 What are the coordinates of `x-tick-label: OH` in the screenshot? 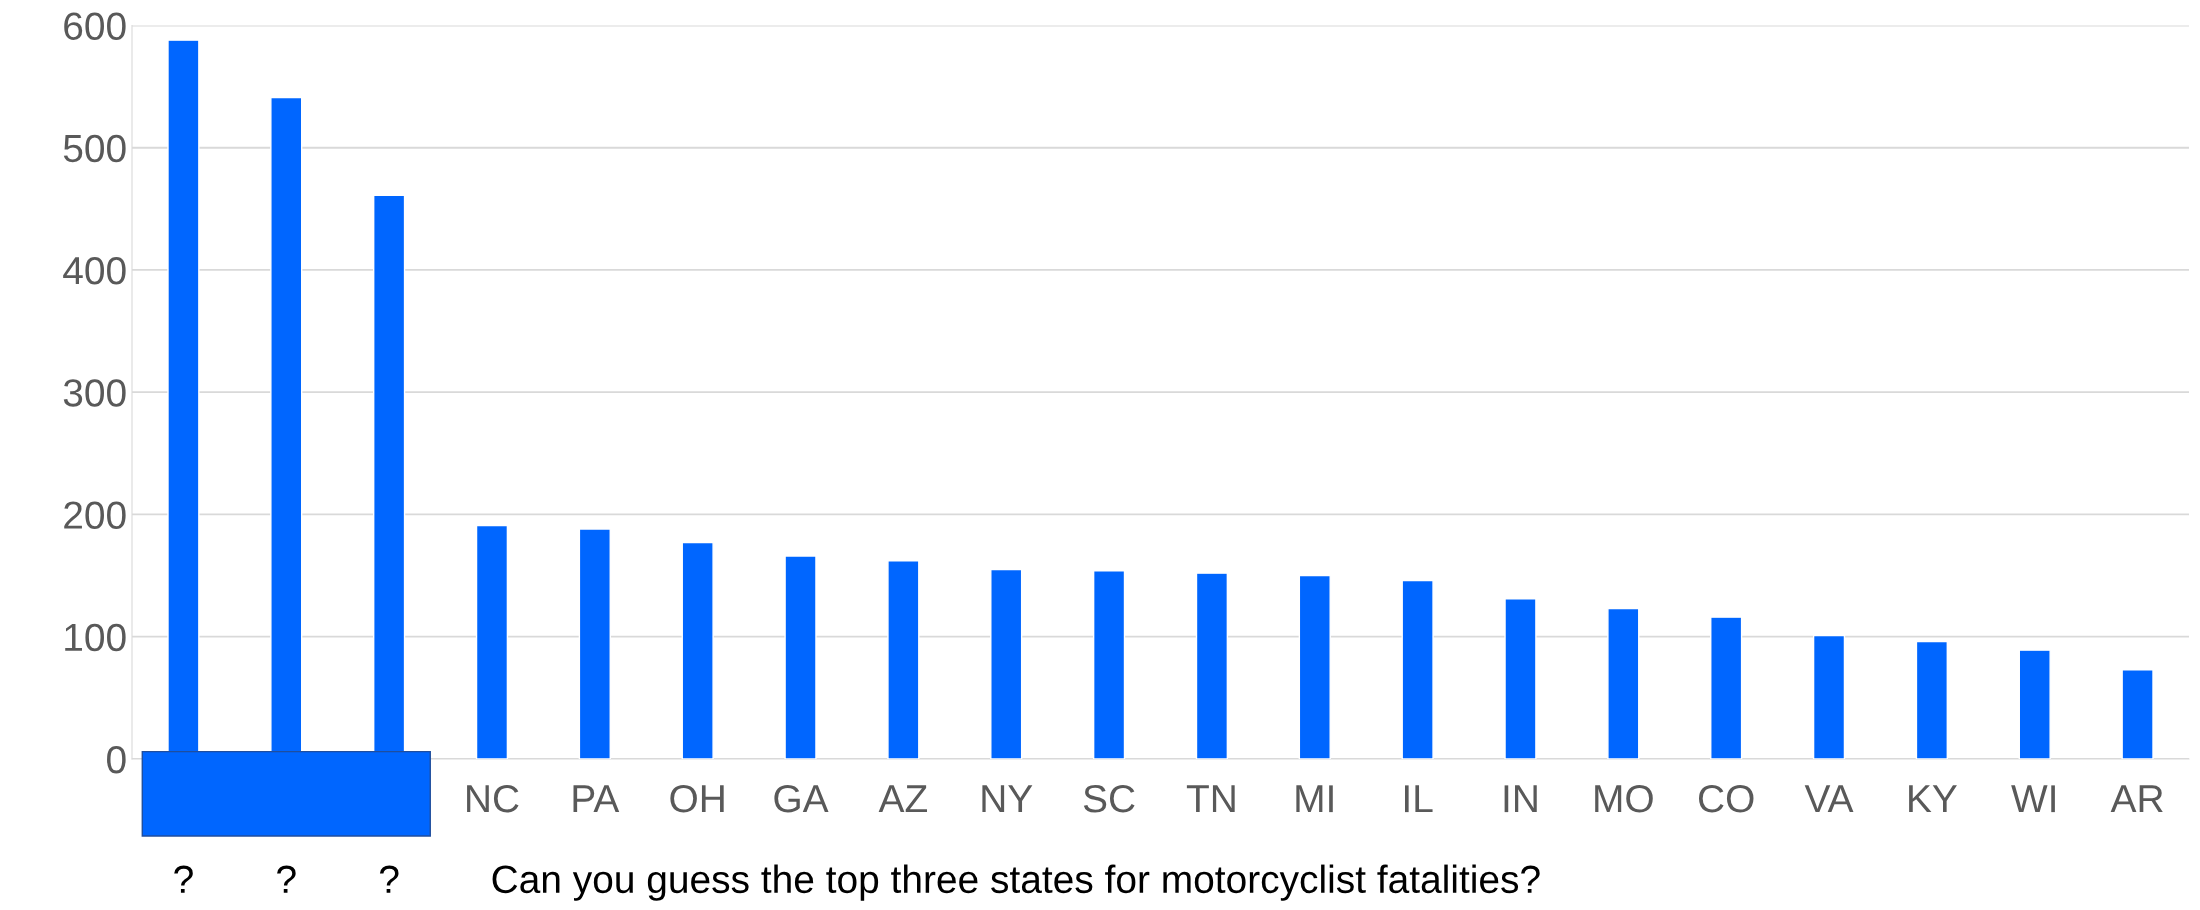 It's located at (697, 798).